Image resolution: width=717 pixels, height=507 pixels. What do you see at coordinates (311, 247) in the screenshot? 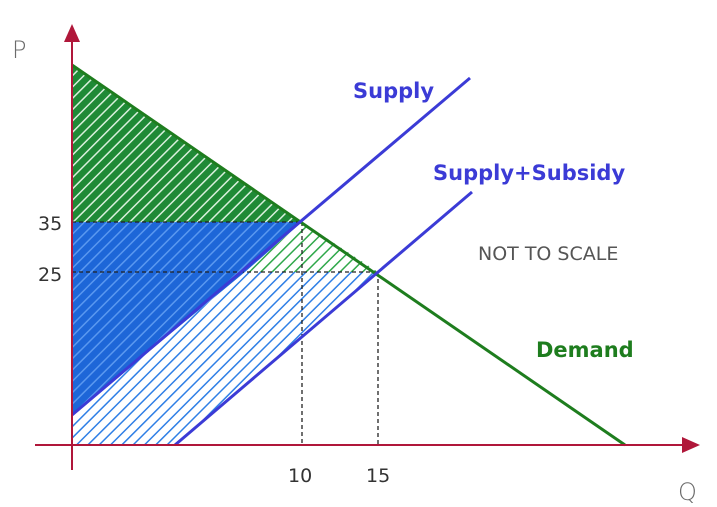
I see `surplus-gain-area` at bounding box center [311, 247].